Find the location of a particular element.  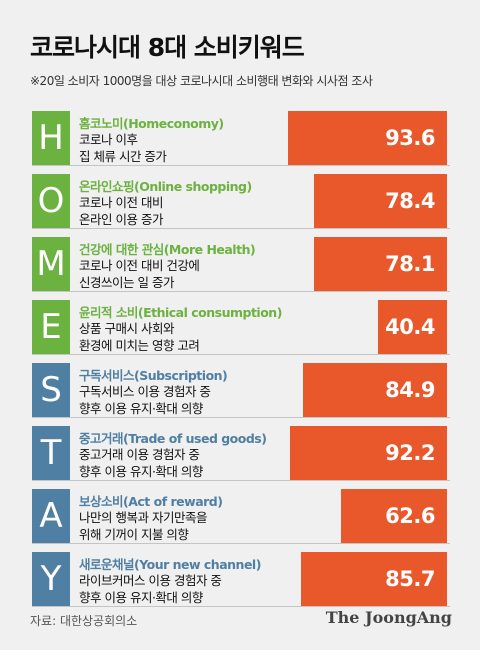

bar-value-label: 62.6 is located at coordinates (410, 516).